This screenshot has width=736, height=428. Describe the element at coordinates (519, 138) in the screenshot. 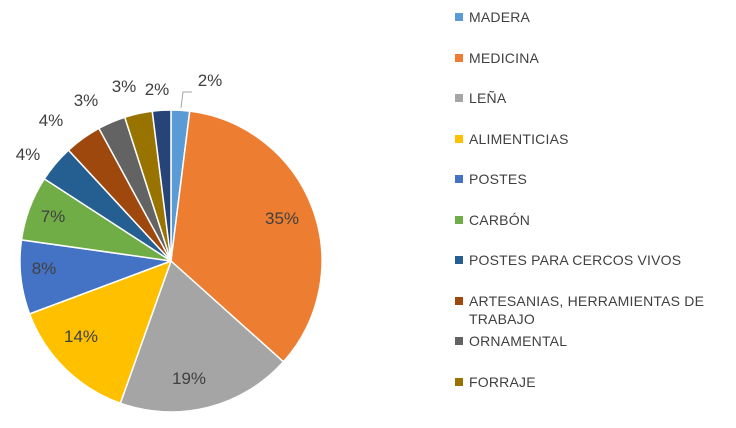

I see `legend-label: ALIMENTICIAS` at that location.